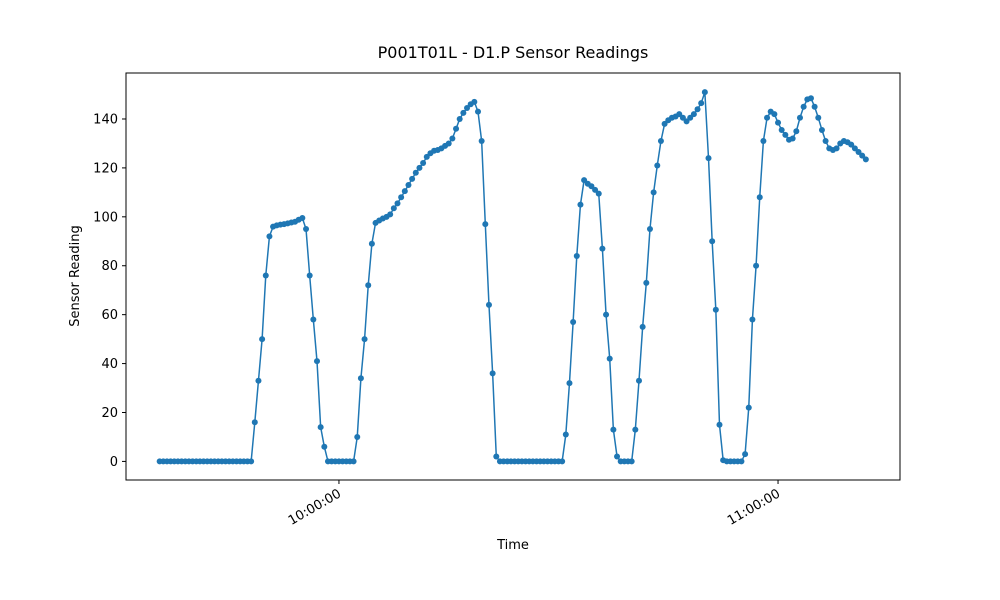 This screenshot has height=600, width=1000. Describe the element at coordinates (105, 168) in the screenshot. I see `y-tick-label: 120` at that location.